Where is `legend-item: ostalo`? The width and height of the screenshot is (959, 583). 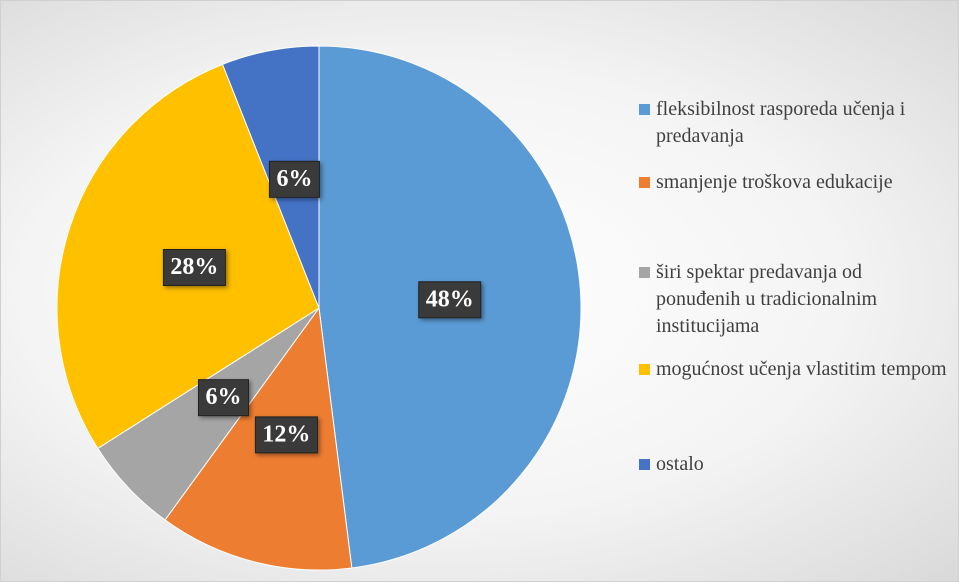
legend-item: ostalo is located at coordinates (795, 464).